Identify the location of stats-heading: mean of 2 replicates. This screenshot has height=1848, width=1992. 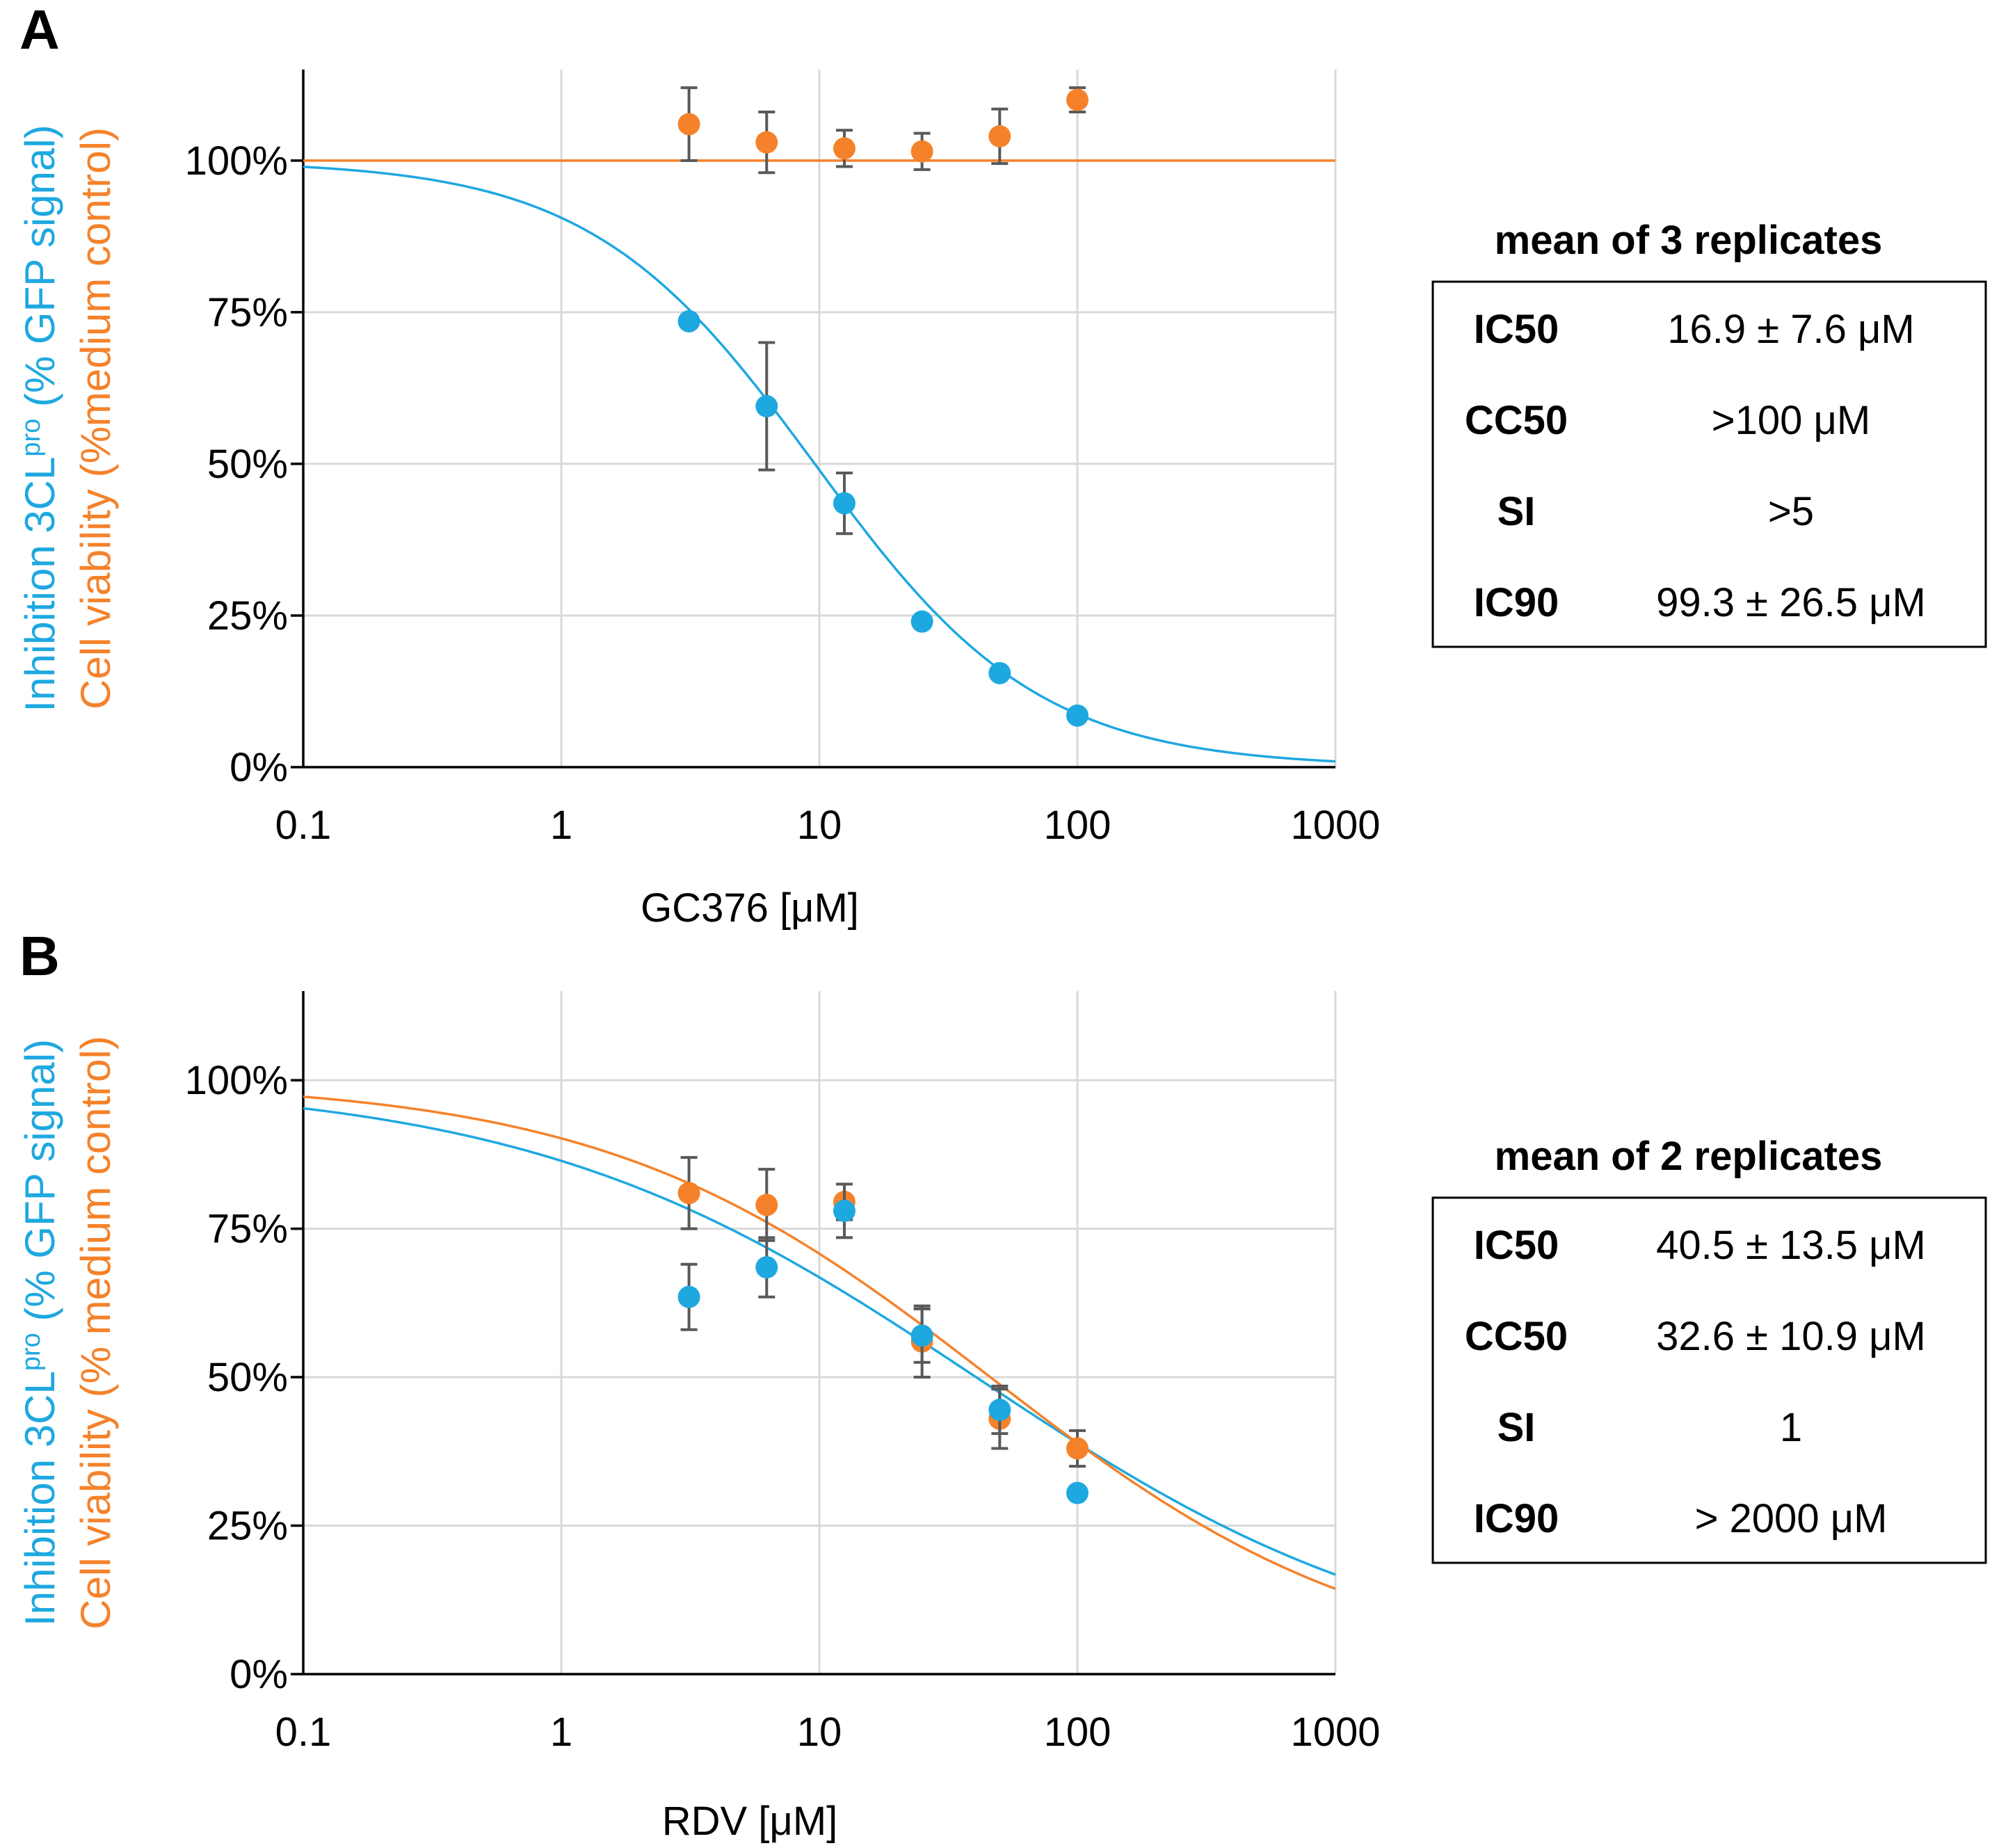
(1689, 1156).